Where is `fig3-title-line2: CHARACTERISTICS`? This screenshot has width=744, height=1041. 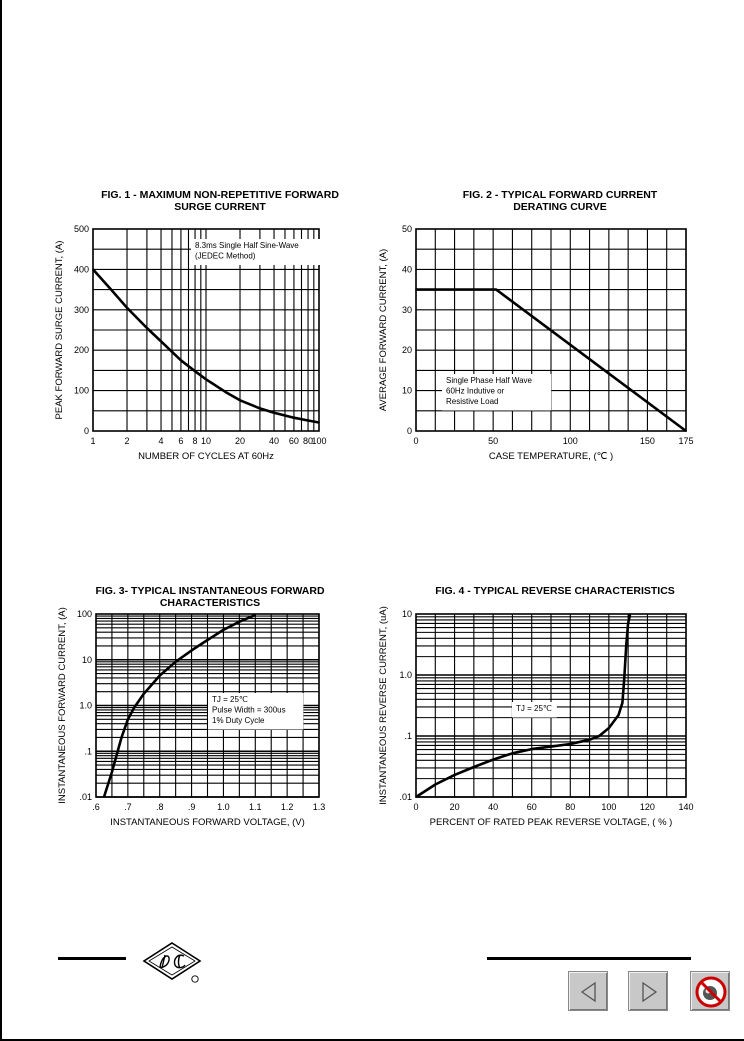 fig3-title-line2: CHARACTERISTICS is located at coordinates (210, 603).